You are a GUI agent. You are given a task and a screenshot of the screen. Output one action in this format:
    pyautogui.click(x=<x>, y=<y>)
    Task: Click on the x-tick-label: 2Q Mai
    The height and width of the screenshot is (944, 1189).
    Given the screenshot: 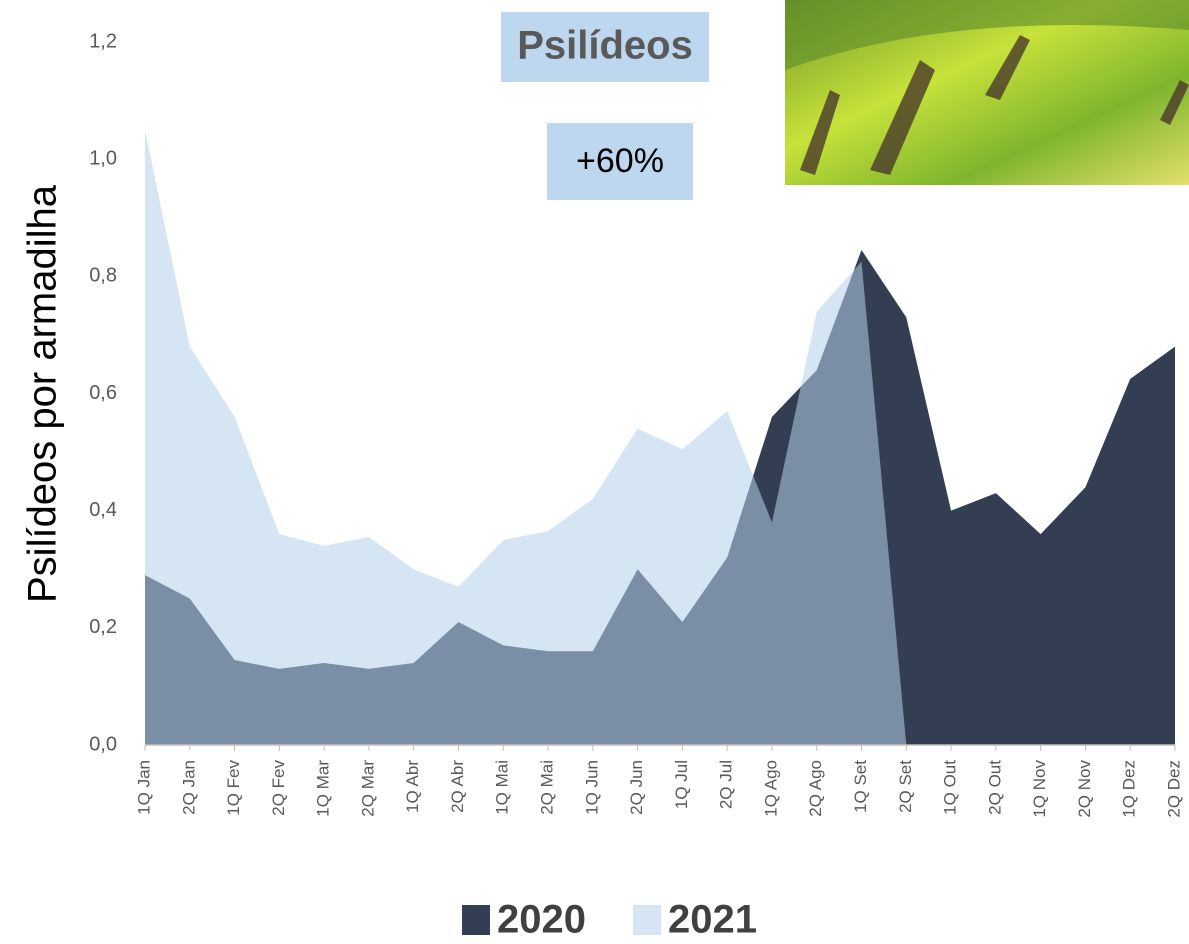 What is the action you would take?
    pyautogui.click(x=547, y=787)
    